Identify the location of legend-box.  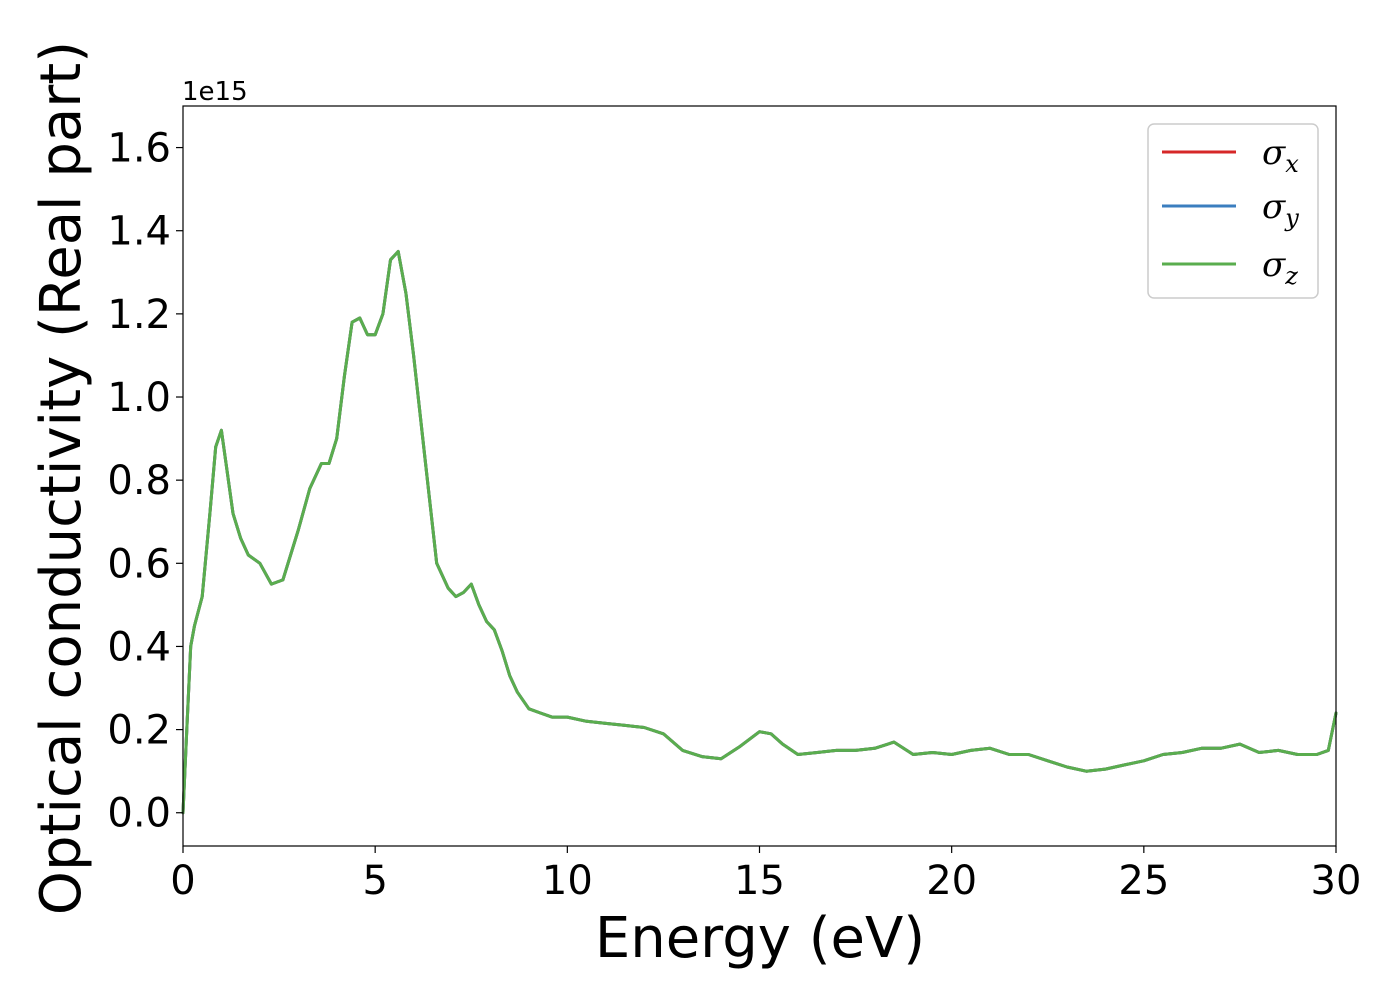
(1233, 211).